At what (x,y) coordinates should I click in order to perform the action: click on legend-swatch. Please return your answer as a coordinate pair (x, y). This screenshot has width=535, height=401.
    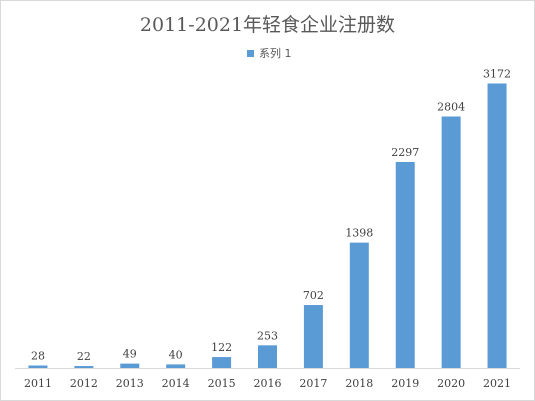
    Looking at the image, I should click on (250, 53).